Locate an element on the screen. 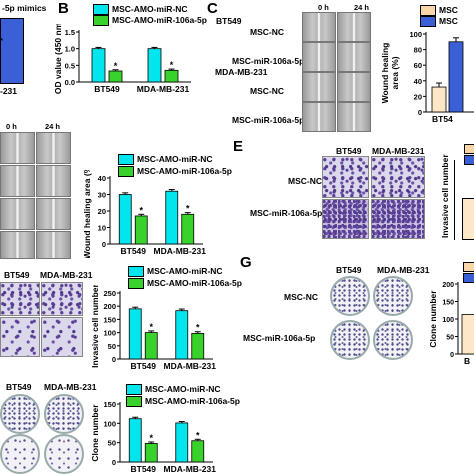 The image size is (474, 474). panel-c-legend-1: MSC is located at coordinates (439, 11).